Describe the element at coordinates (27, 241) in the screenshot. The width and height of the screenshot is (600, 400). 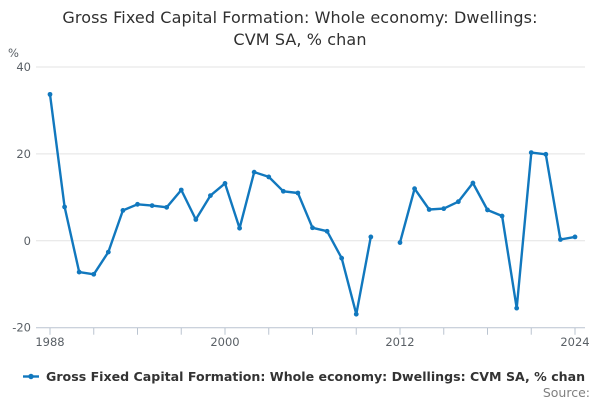
I see `y-tick-label: 0` at that location.